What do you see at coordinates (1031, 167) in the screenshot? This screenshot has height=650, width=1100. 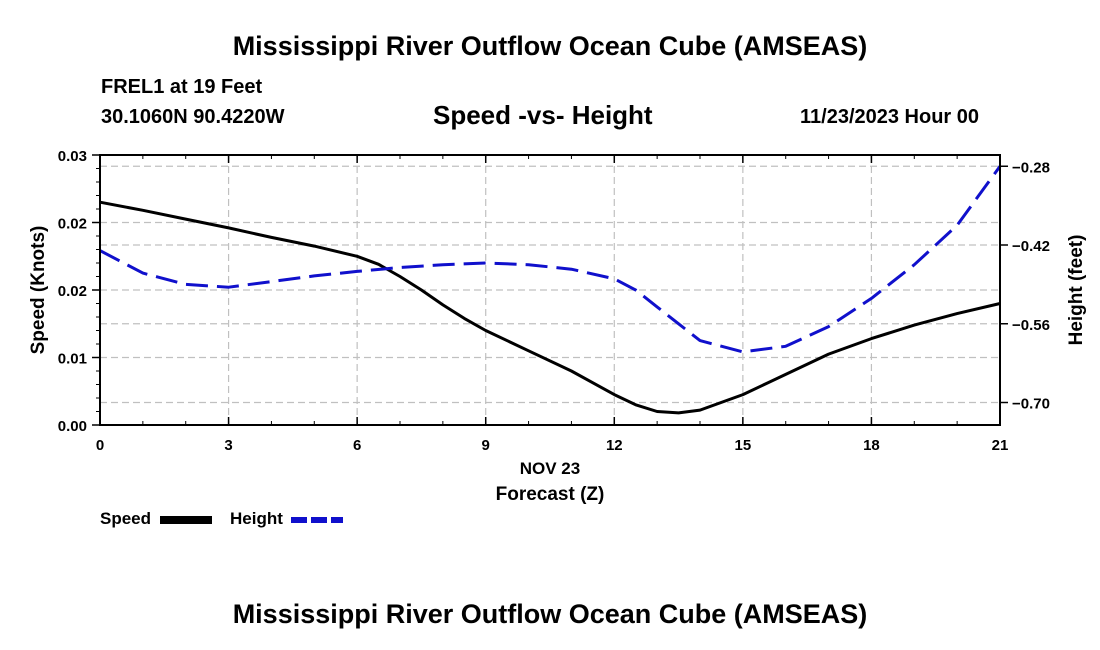 I see `y-right-tick-label: −0.28` at bounding box center [1031, 167].